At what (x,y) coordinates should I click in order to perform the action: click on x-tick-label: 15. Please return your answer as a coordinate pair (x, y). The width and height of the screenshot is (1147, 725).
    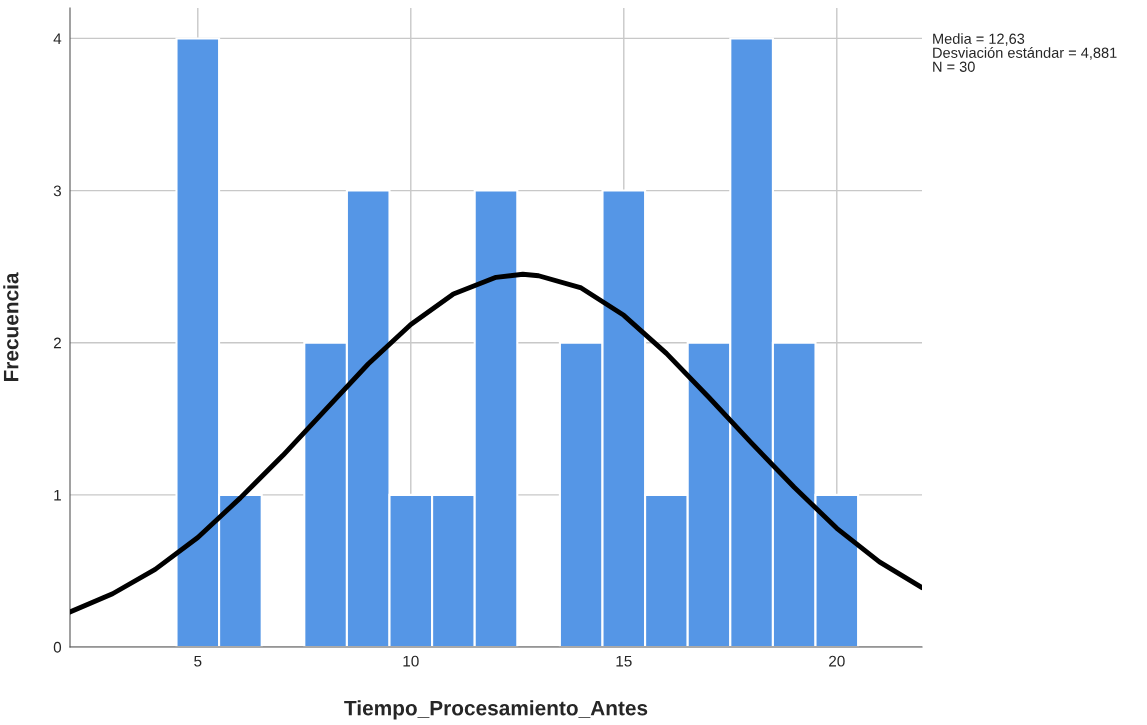
    Looking at the image, I should click on (624, 661).